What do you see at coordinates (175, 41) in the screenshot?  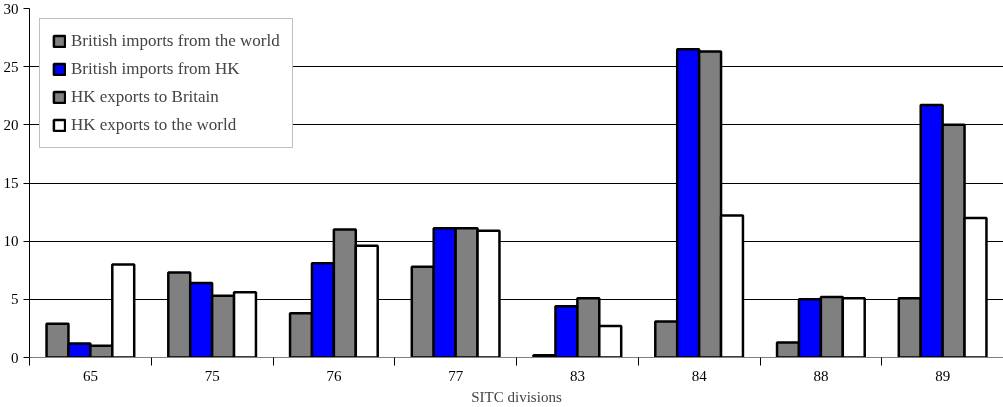 I see `legend-label: British imports from the world` at bounding box center [175, 41].